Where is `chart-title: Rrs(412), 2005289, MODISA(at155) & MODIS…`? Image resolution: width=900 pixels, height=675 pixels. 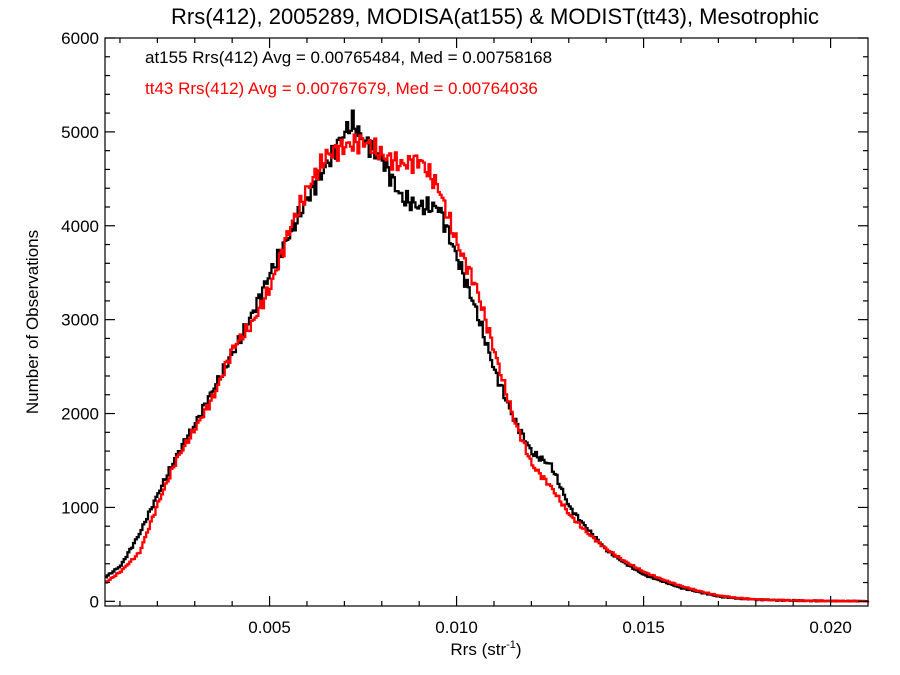
chart-title: Rrs(412), 2005289, MODISA(at155) & MODIS… is located at coordinates (495, 16).